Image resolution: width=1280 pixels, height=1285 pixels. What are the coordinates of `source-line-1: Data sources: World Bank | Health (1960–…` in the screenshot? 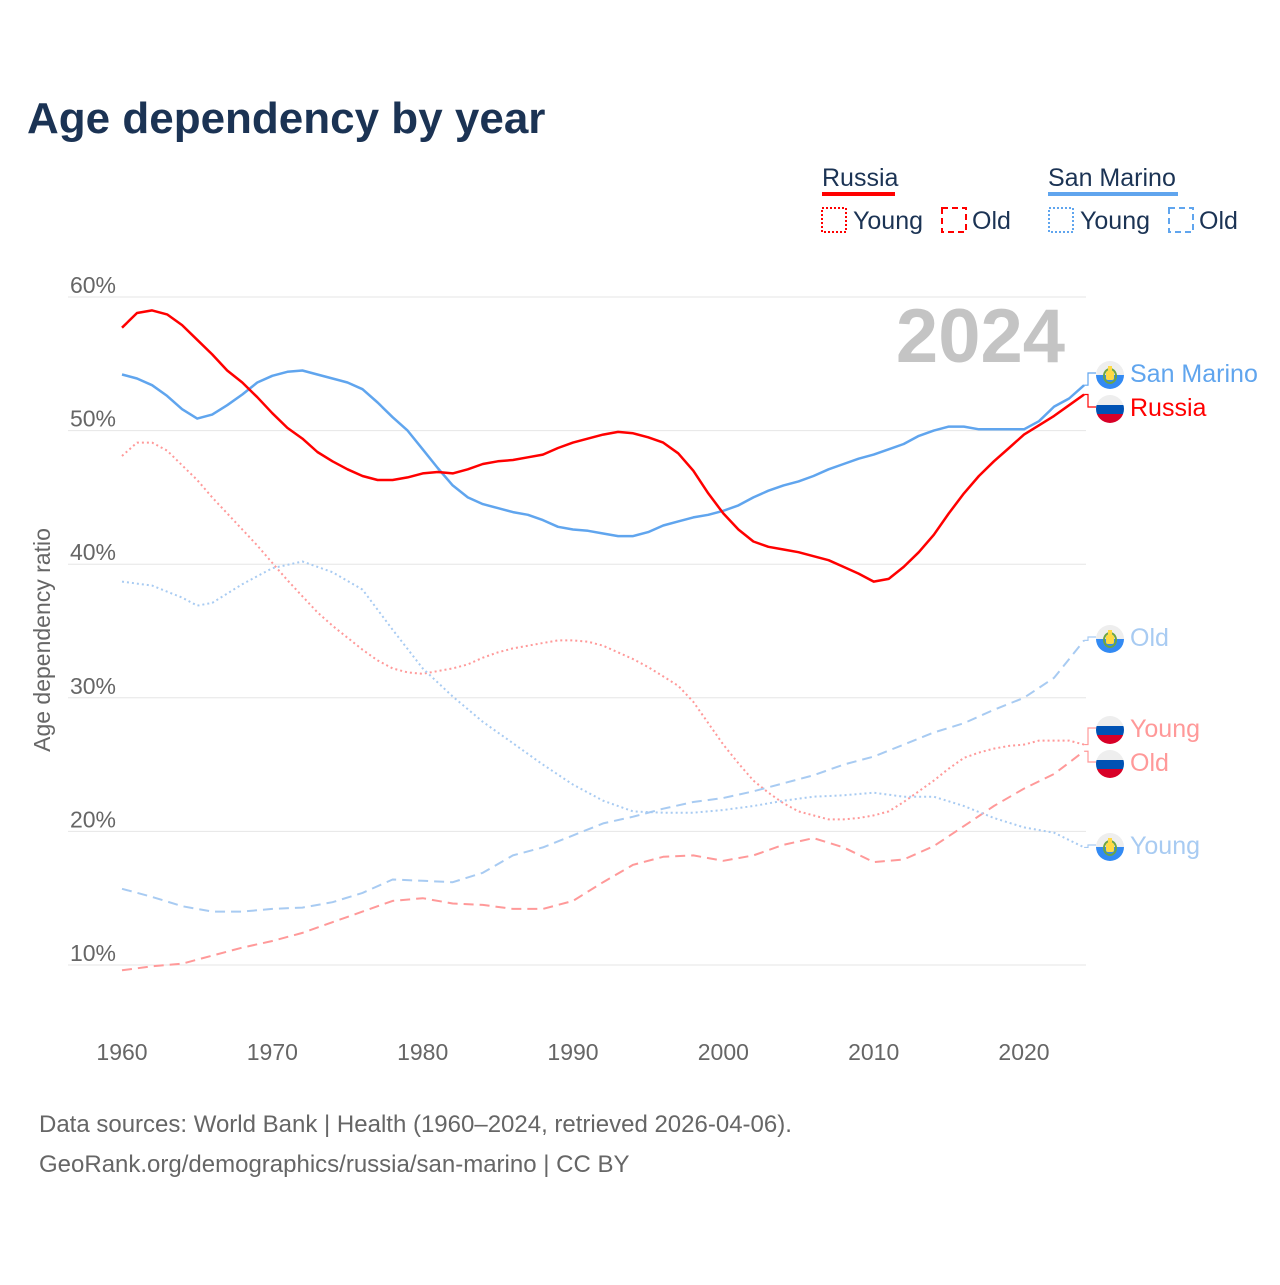 It's located at (415, 1124).